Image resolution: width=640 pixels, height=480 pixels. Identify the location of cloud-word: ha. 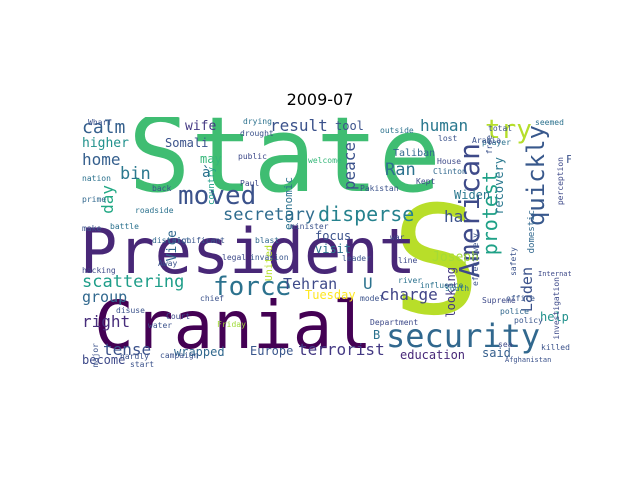
(454, 216).